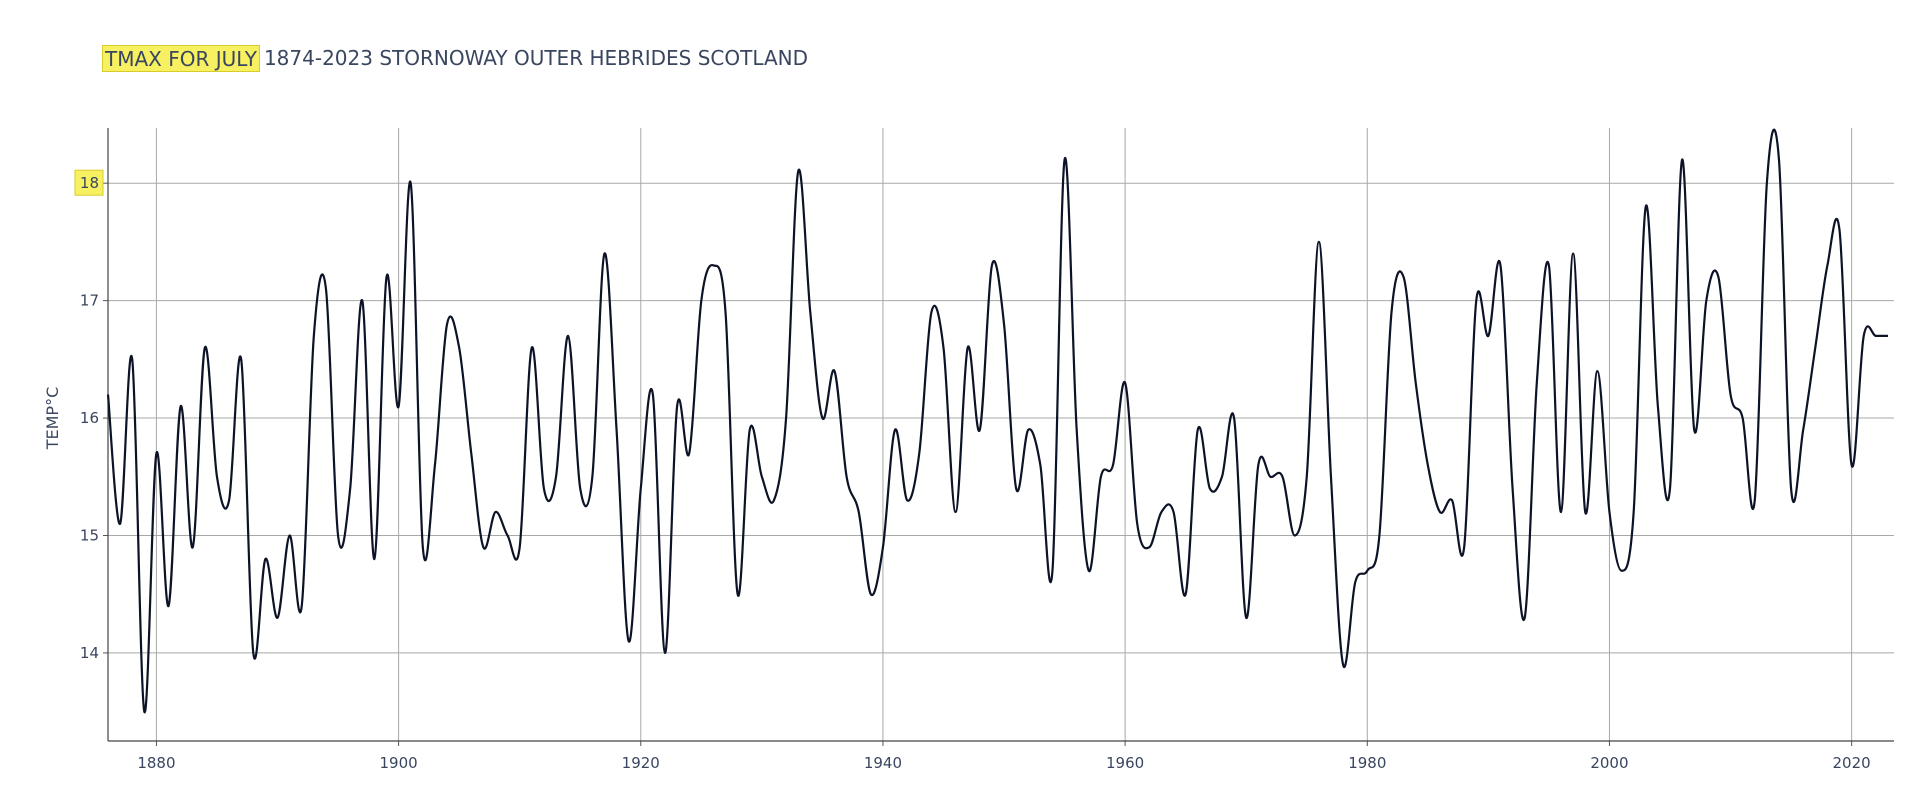  What do you see at coordinates (89, 182) in the screenshot?
I see `y-tick-highlight` at bounding box center [89, 182].